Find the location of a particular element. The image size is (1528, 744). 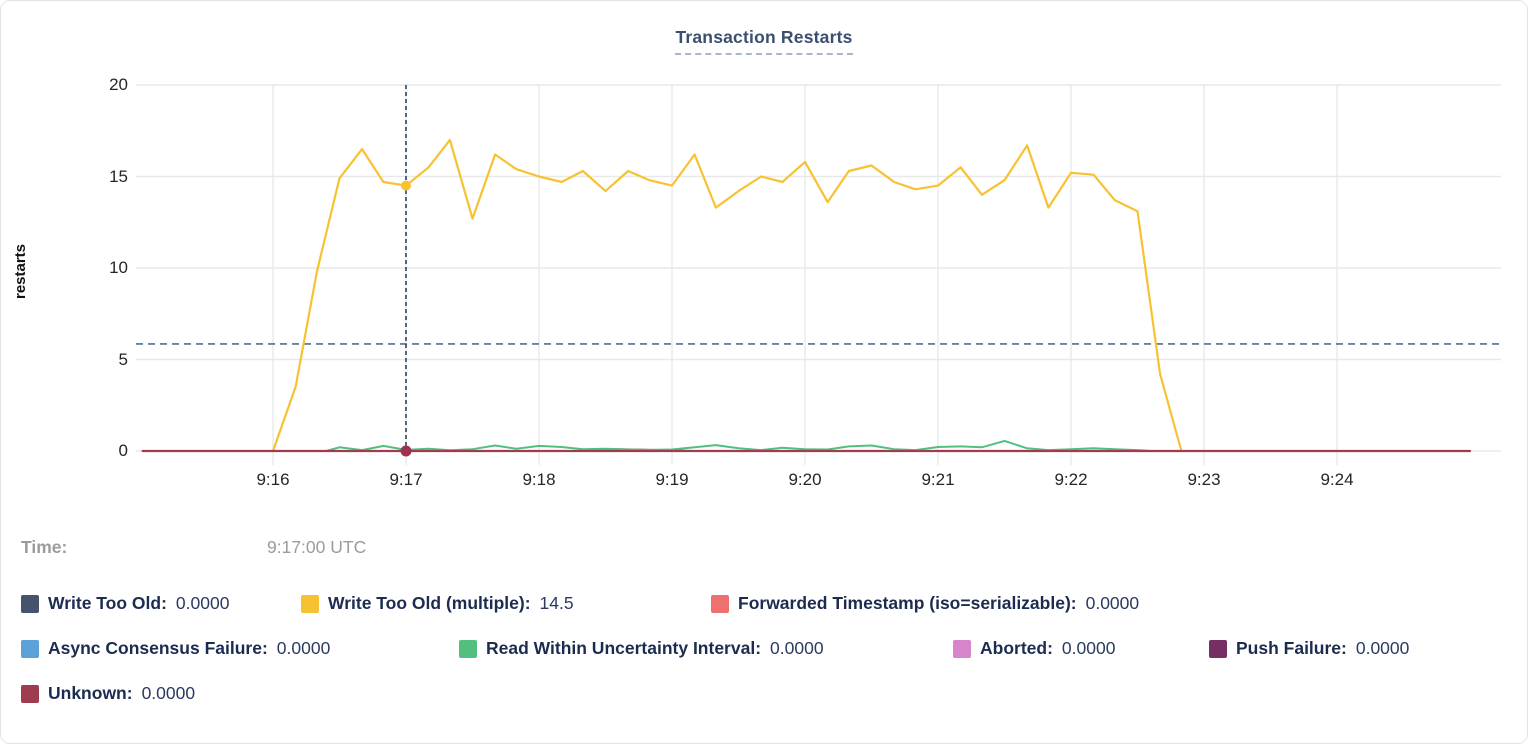

chart-title: Transaction Restarts is located at coordinates (764, 41).